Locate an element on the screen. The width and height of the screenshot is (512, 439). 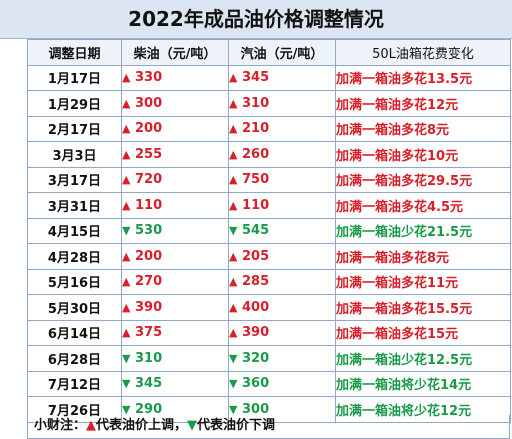
date-cell: 1月17日 is located at coordinates (74, 77).